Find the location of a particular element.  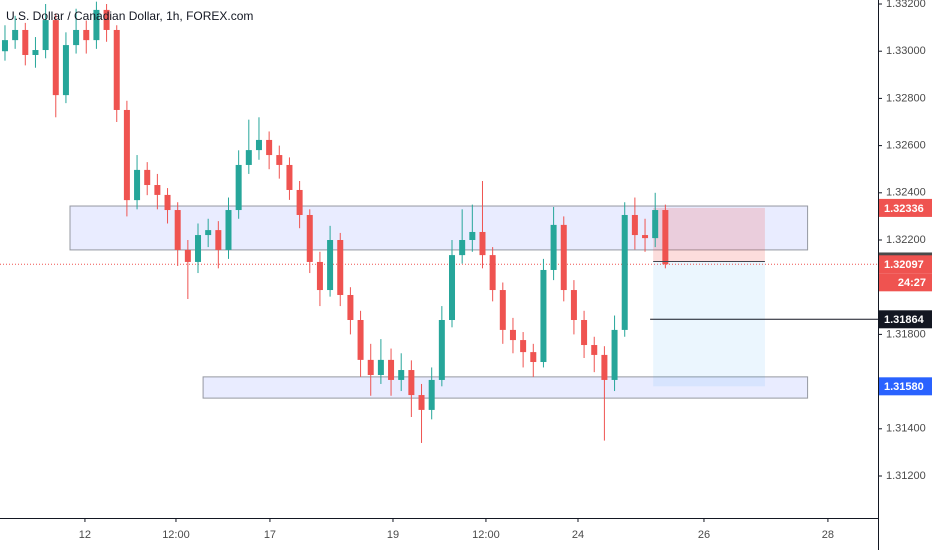

target-region is located at coordinates (709, 324).